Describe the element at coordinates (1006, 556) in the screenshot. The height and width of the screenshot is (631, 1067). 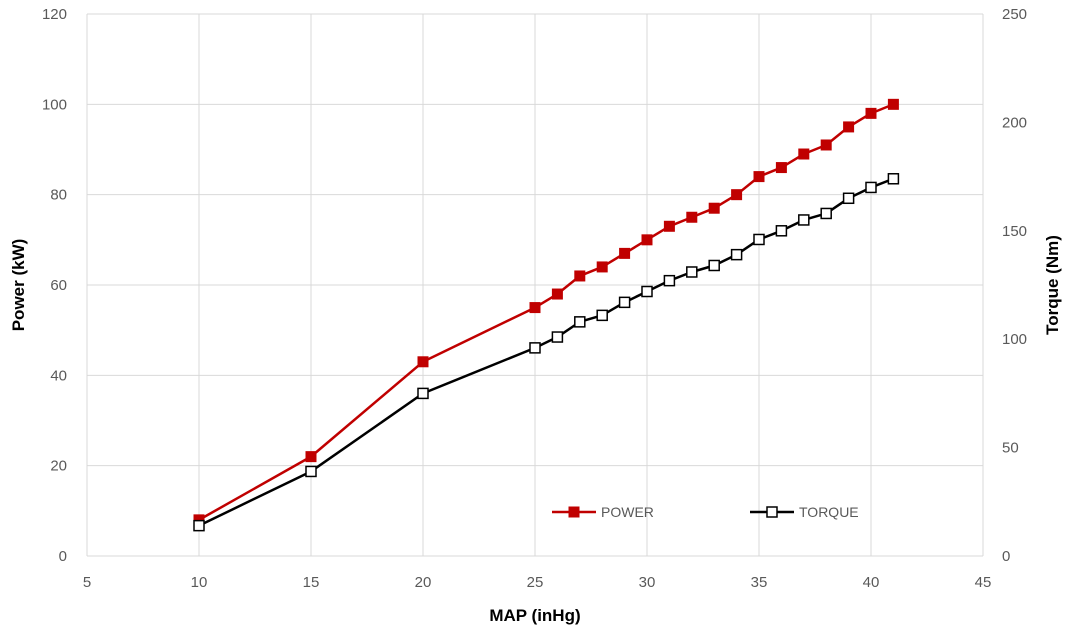
I see `y-right-tick-label: 0` at that location.